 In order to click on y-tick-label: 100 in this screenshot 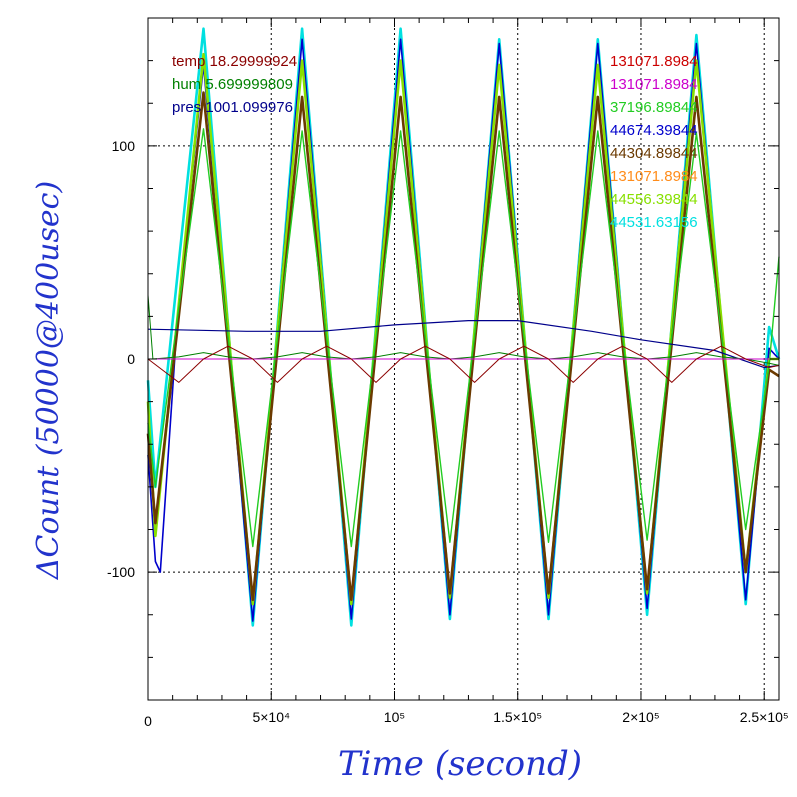, I will do `click(124, 146)`.